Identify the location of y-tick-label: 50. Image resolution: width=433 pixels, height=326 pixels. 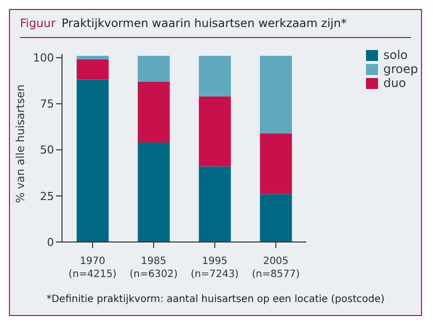
(47, 150).